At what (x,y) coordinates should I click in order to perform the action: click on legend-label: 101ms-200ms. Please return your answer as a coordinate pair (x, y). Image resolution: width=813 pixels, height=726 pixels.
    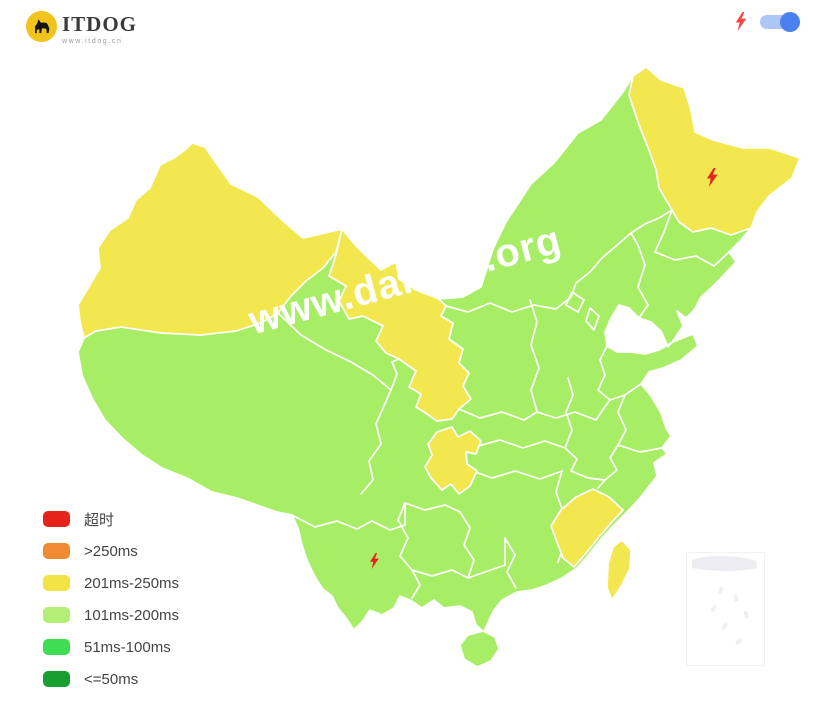
    Looking at the image, I should click on (132, 615).